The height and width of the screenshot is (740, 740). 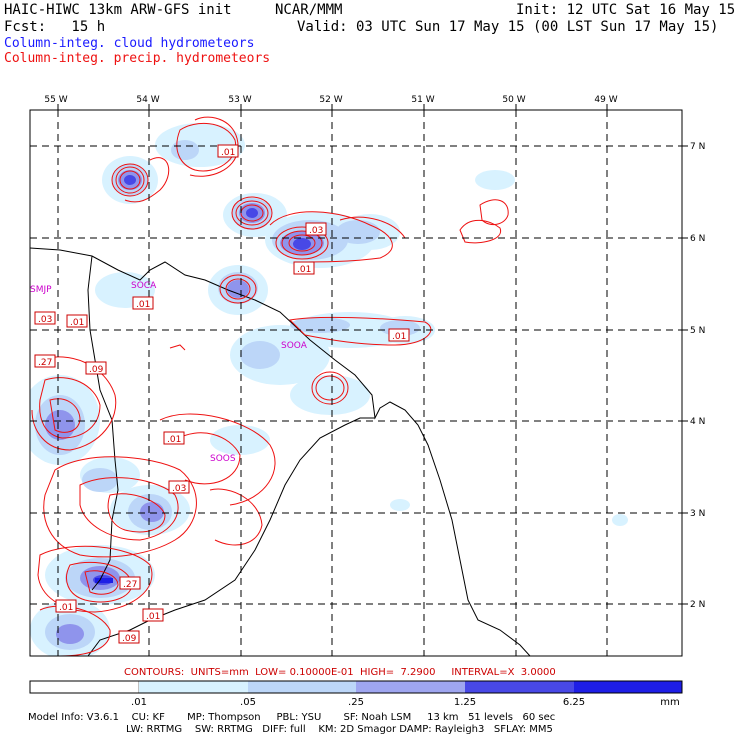 I want to click on lon-label: 52 W, so click(x=330, y=100).